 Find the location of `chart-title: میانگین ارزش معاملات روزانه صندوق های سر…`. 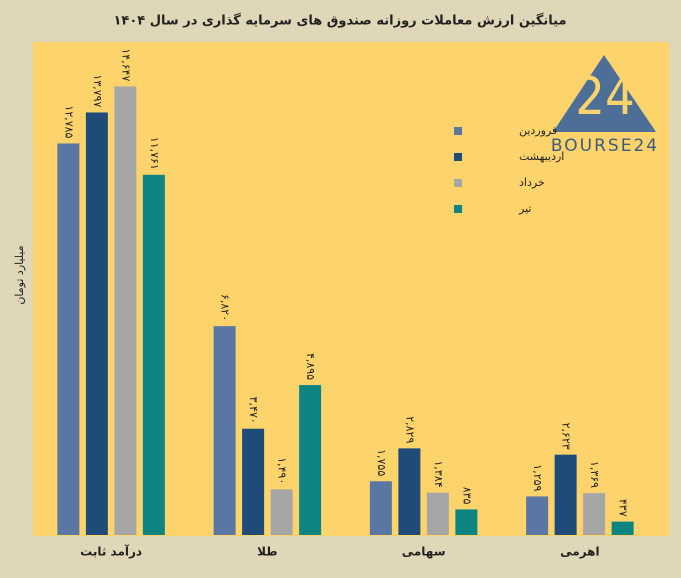

chart-title: میانگین ارزش معاملات روزانه صندوق های سر… is located at coordinates (339, 21).